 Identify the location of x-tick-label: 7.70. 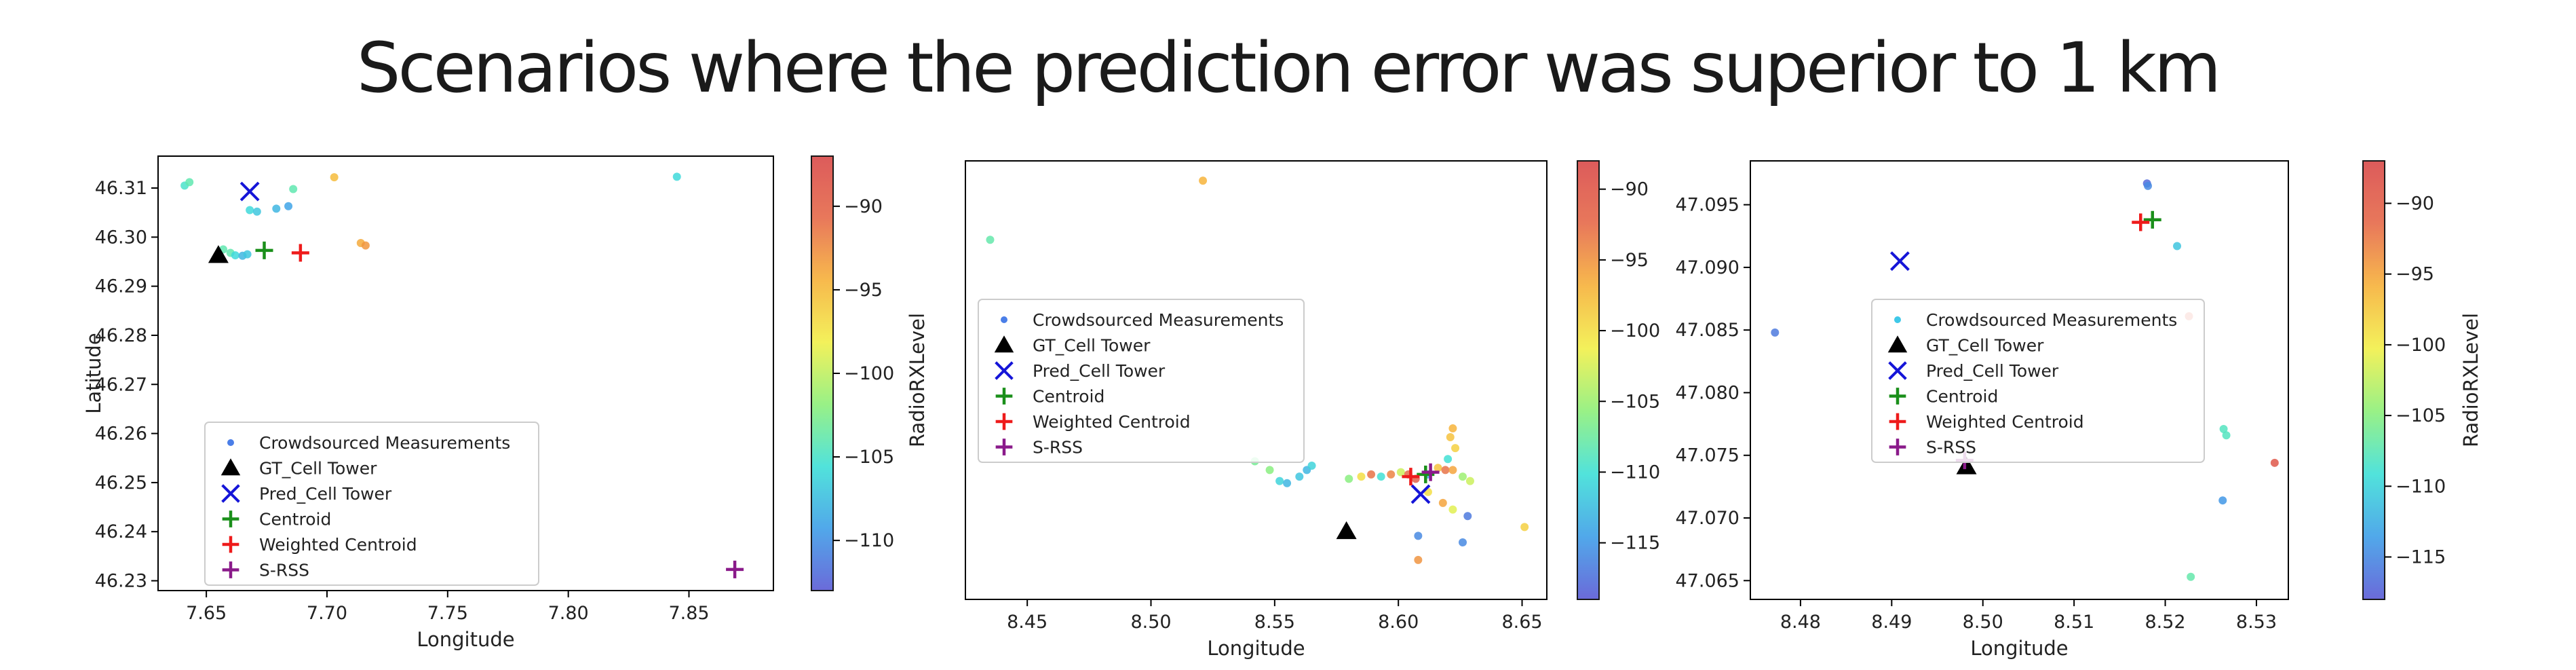
(327, 613).